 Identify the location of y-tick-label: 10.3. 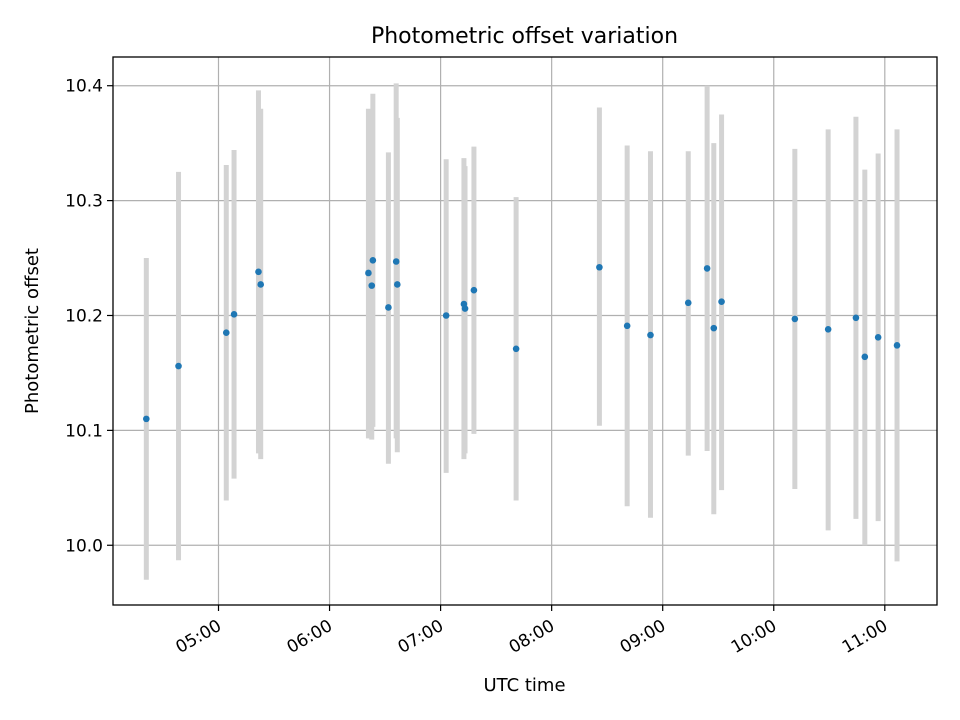
(84, 202).